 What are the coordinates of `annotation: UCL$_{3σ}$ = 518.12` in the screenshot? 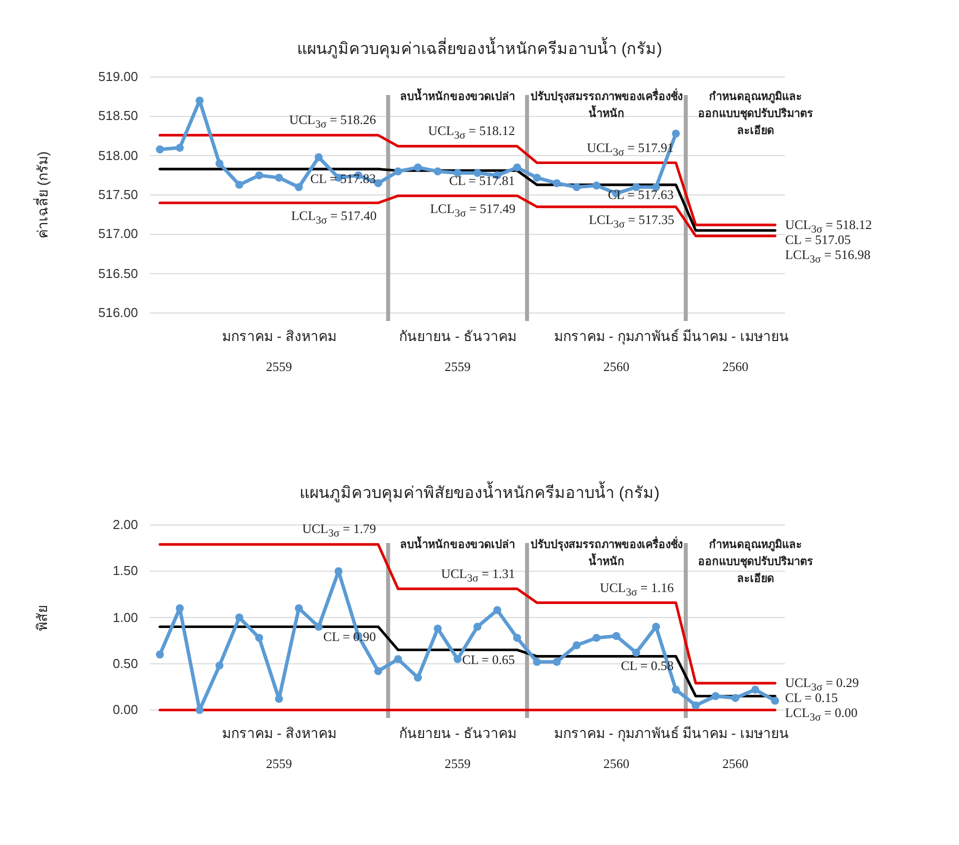 It's located at (471, 133).